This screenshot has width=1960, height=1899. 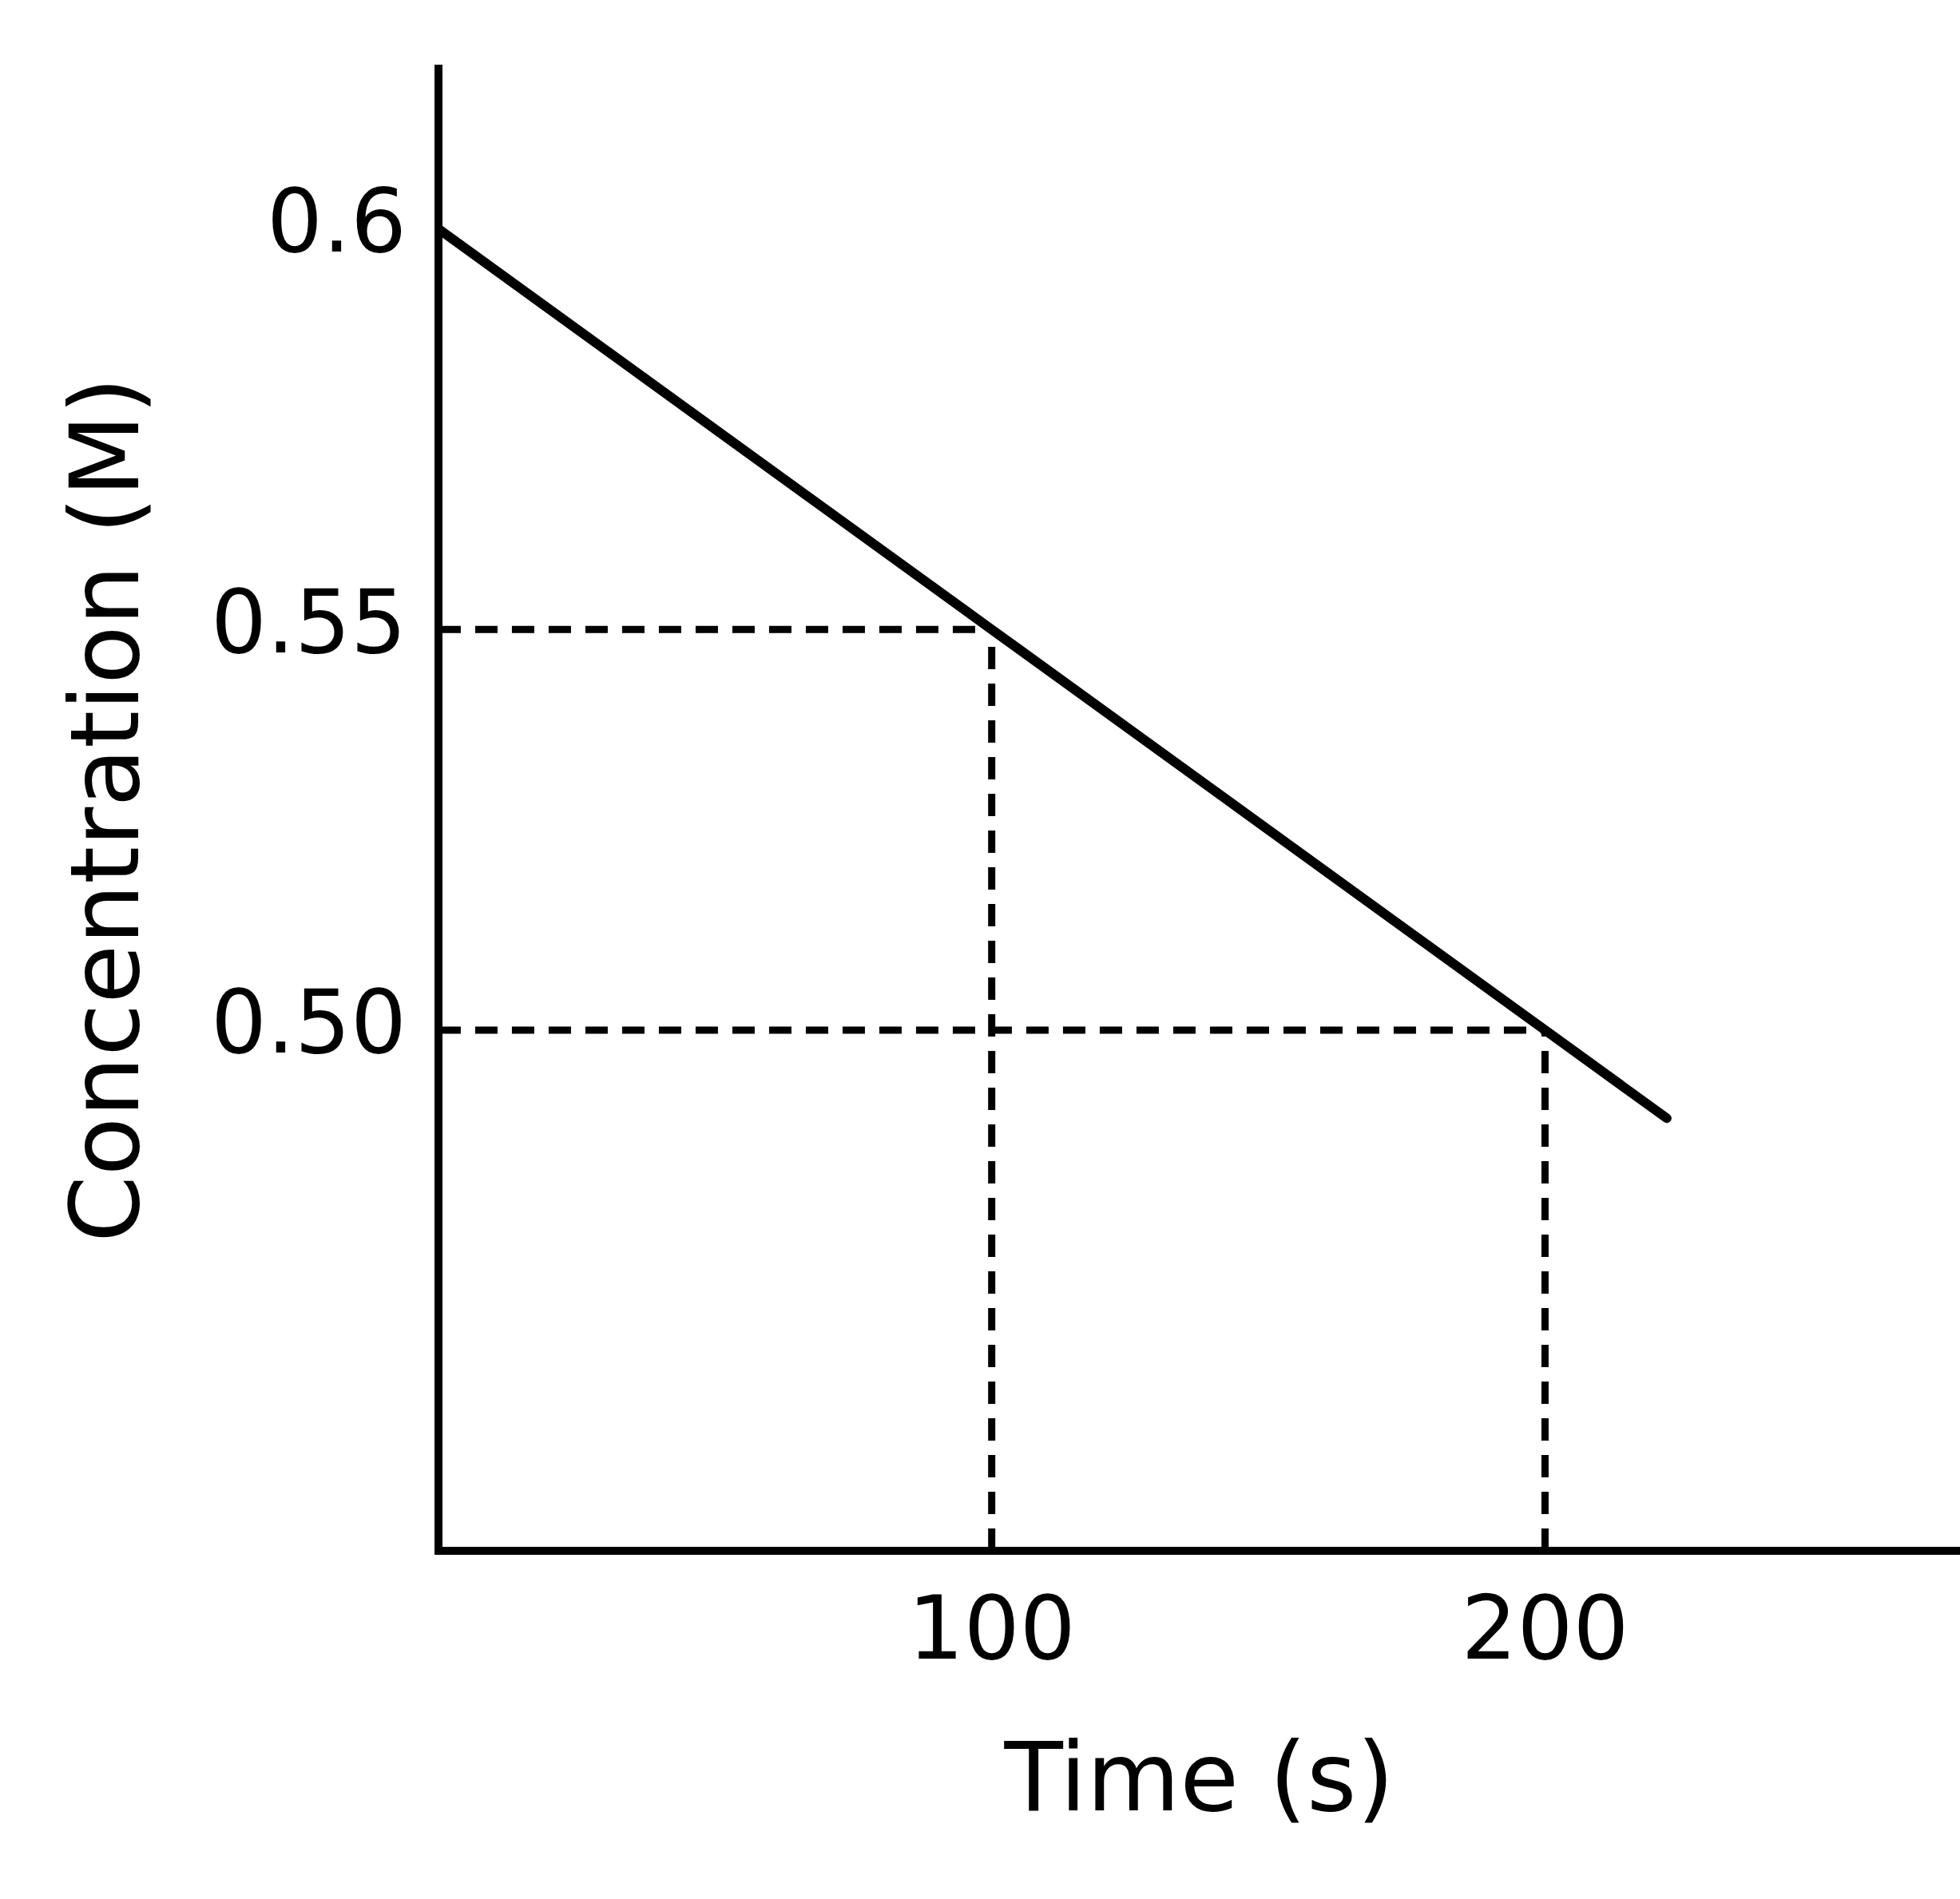 What do you see at coordinates (1199, 1778) in the screenshot?
I see `x-axis-title: Time (s)` at bounding box center [1199, 1778].